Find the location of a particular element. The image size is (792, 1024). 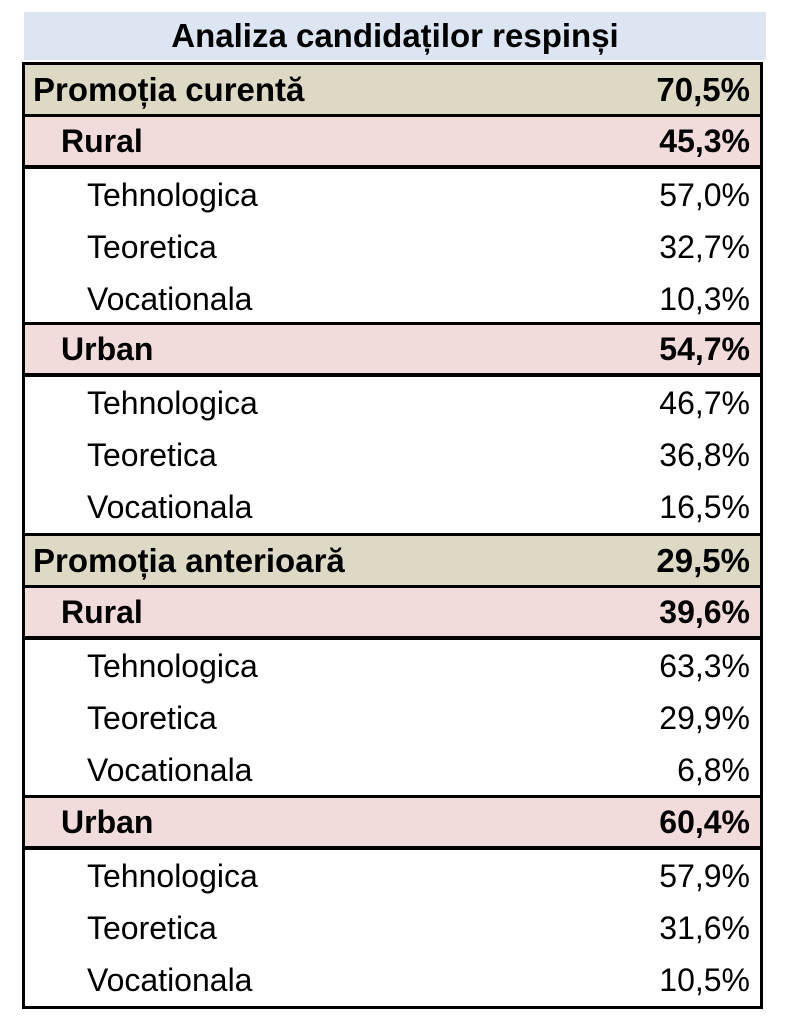

list-item: Teoretica 32,7% is located at coordinates (392, 247).